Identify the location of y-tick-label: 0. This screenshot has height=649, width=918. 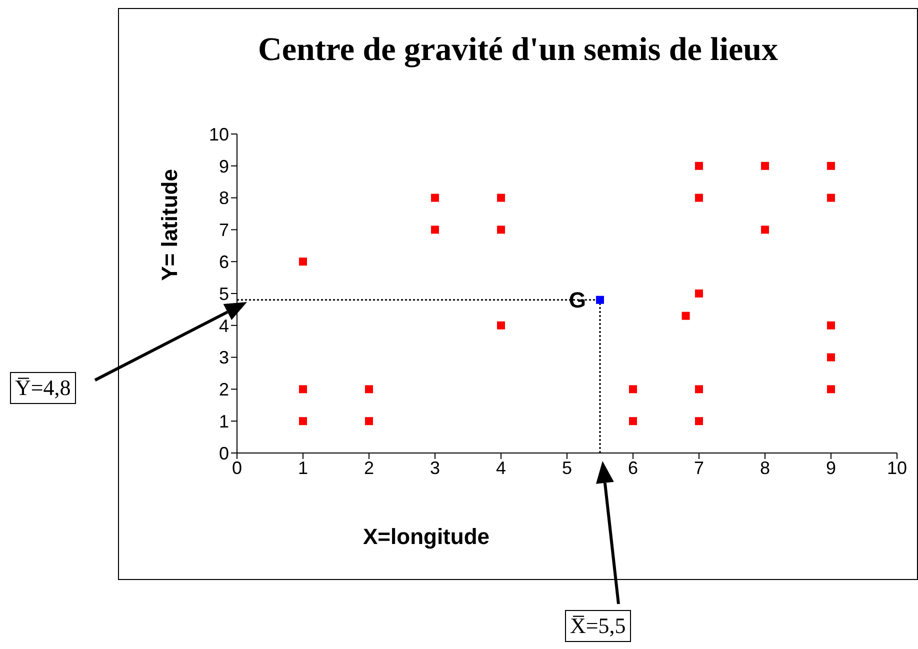
(223, 453).